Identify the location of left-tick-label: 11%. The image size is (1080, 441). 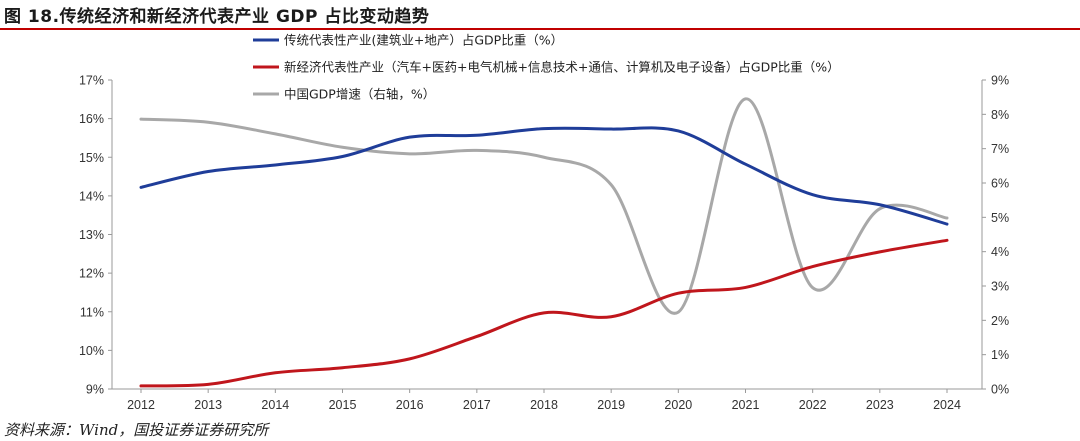
(92, 312).